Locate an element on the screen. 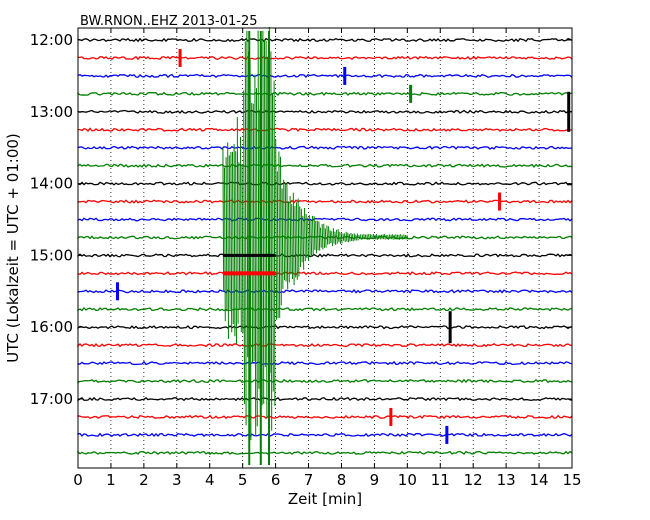 The height and width of the screenshot is (520, 650). x-tick-label: 9 is located at coordinates (375, 480).